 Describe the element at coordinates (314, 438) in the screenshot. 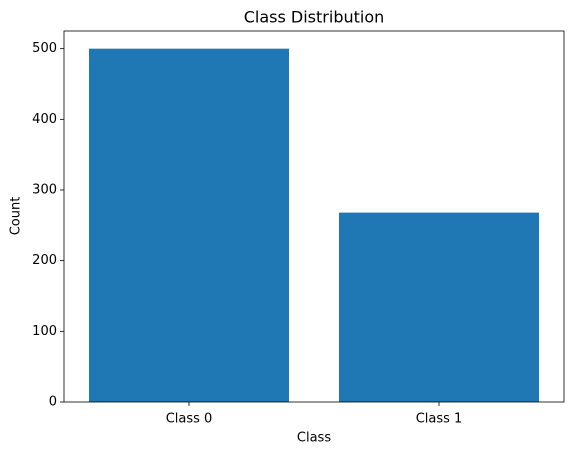

I see `x-axis-label: Class` at that location.